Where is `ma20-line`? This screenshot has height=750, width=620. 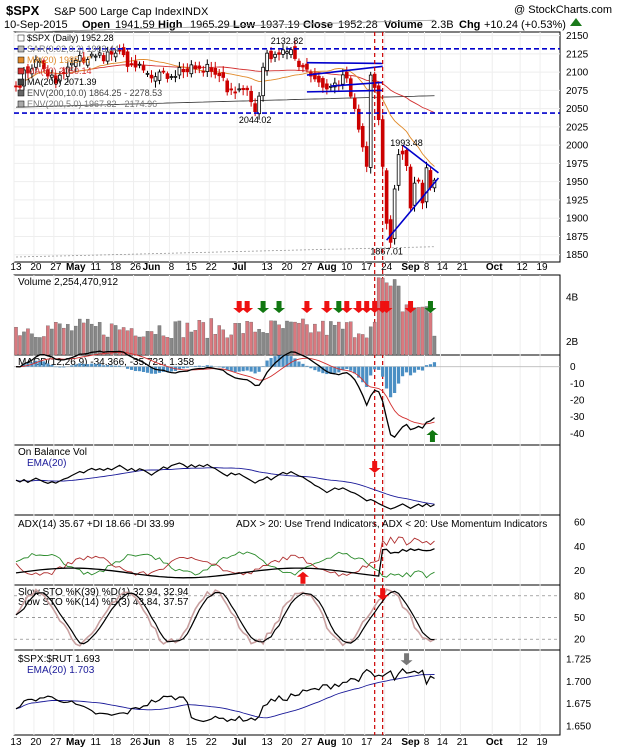 ma20-line is located at coordinates (225, 112).